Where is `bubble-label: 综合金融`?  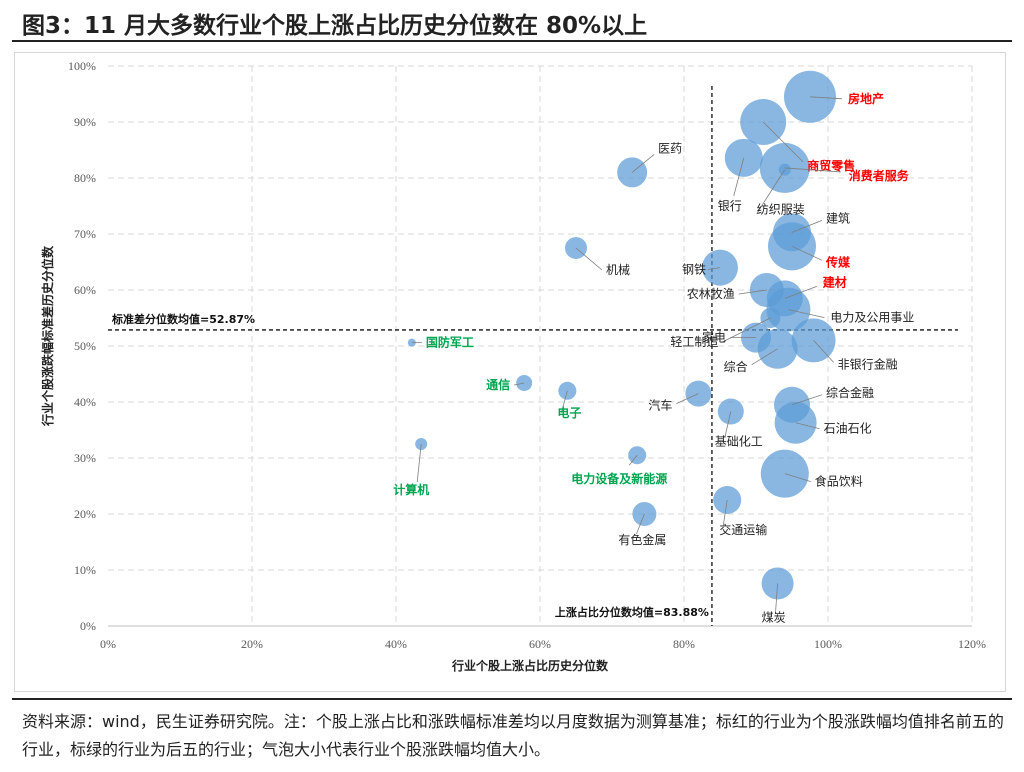
bubble-label: 综合金融 is located at coordinates (850, 392).